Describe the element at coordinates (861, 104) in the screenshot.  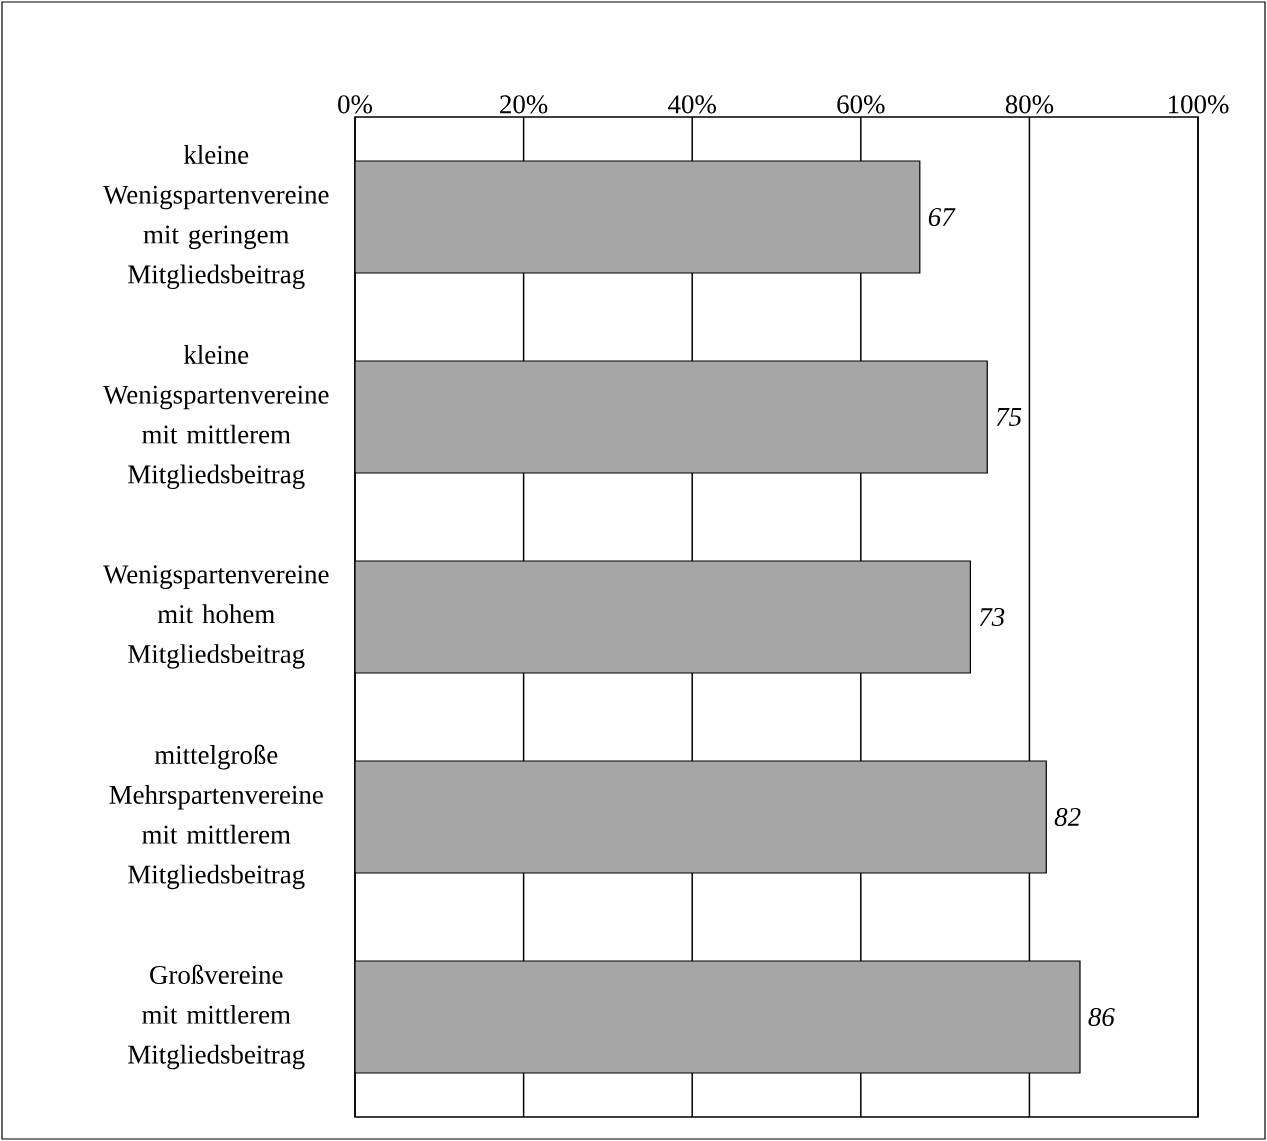
I see `x-tick-label: 60%` at that location.